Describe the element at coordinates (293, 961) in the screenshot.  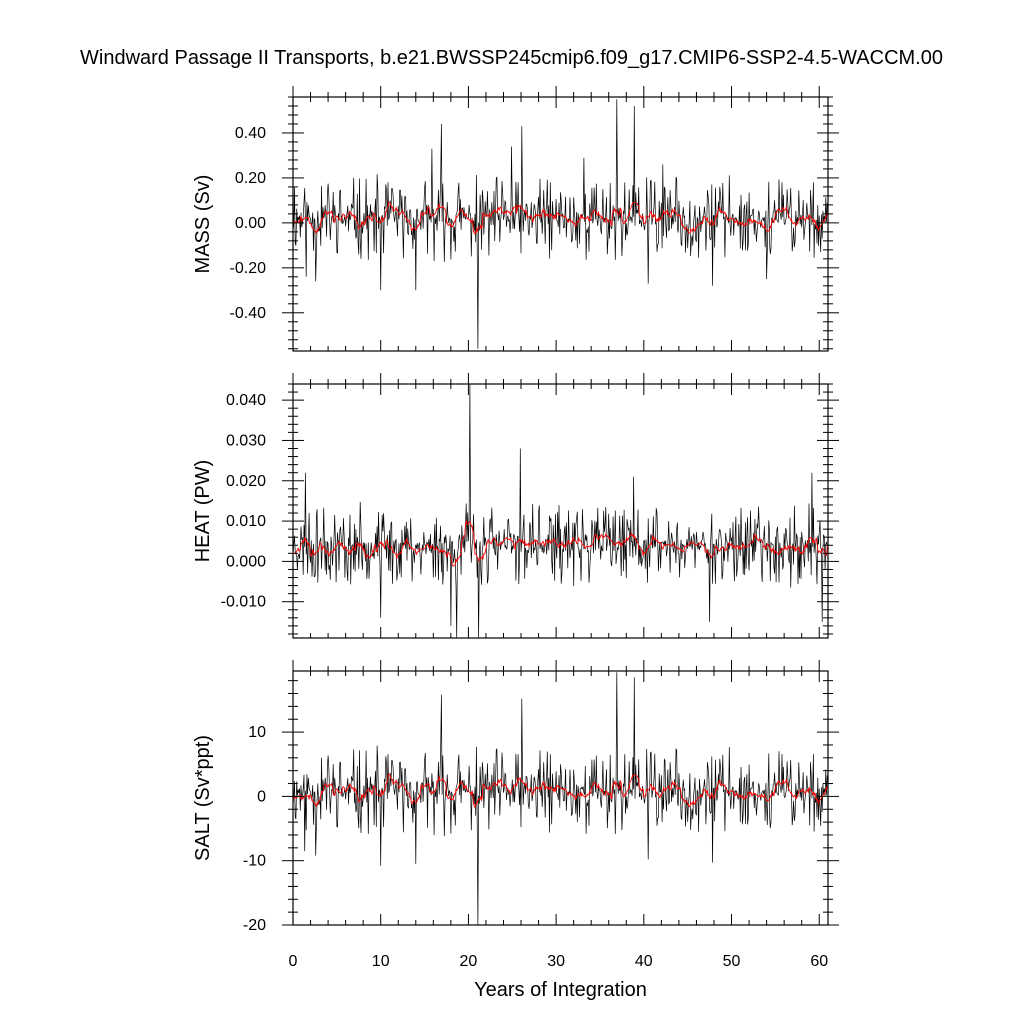
I see `x-tick-label: 0` at that location.